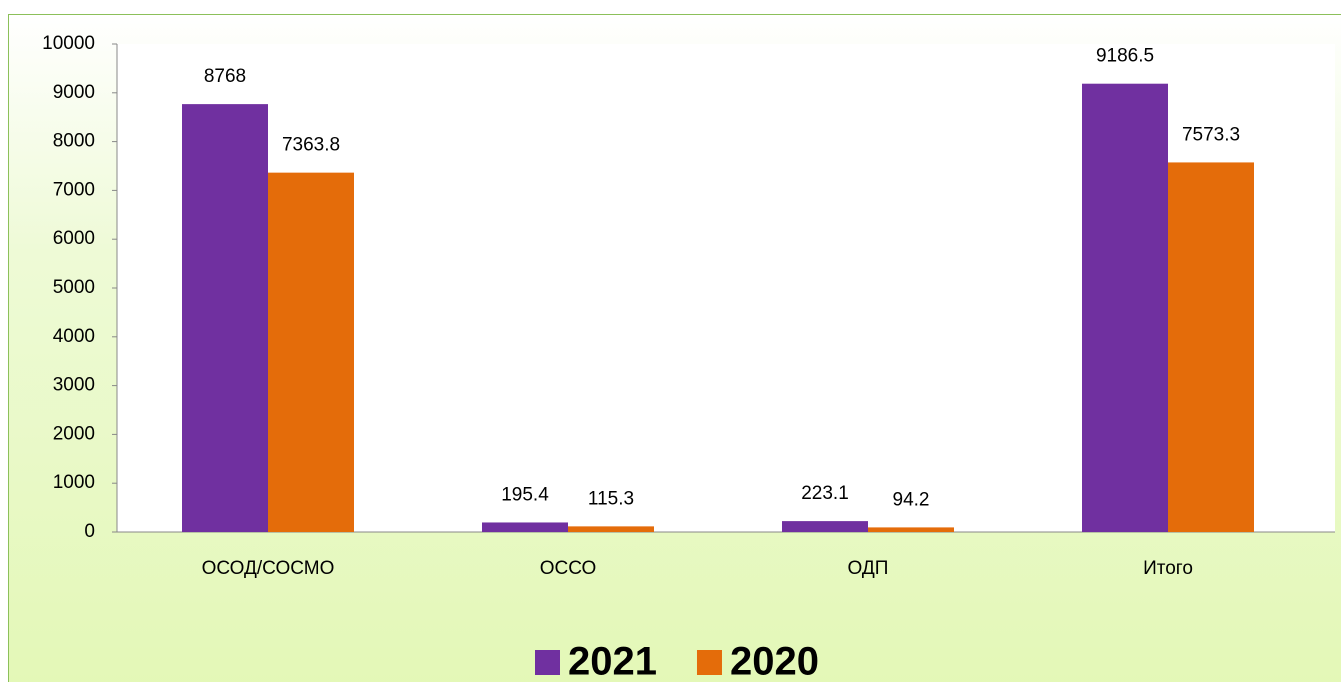 Image resolution: width=1341 pixels, height=687 pixels. What do you see at coordinates (1211, 134) in the screenshot?
I see `data-label: 7573.3` at bounding box center [1211, 134].